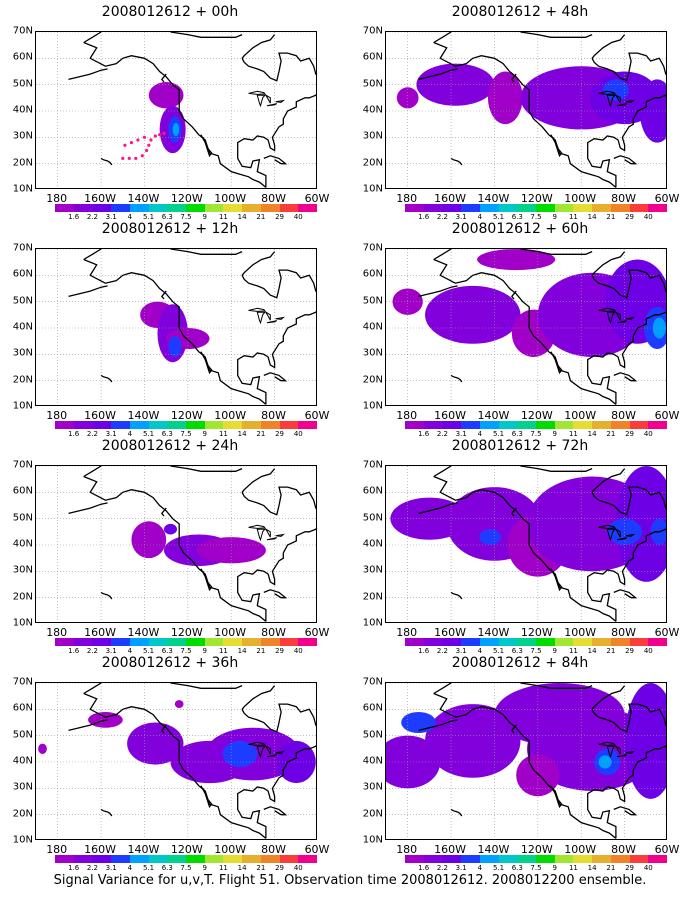 The image size is (700, 900). What do you see at coordinates (170, 229) in the screenshot?
I see `panel-title: 2008012612 + 12h` at bounding box center [170, 229].